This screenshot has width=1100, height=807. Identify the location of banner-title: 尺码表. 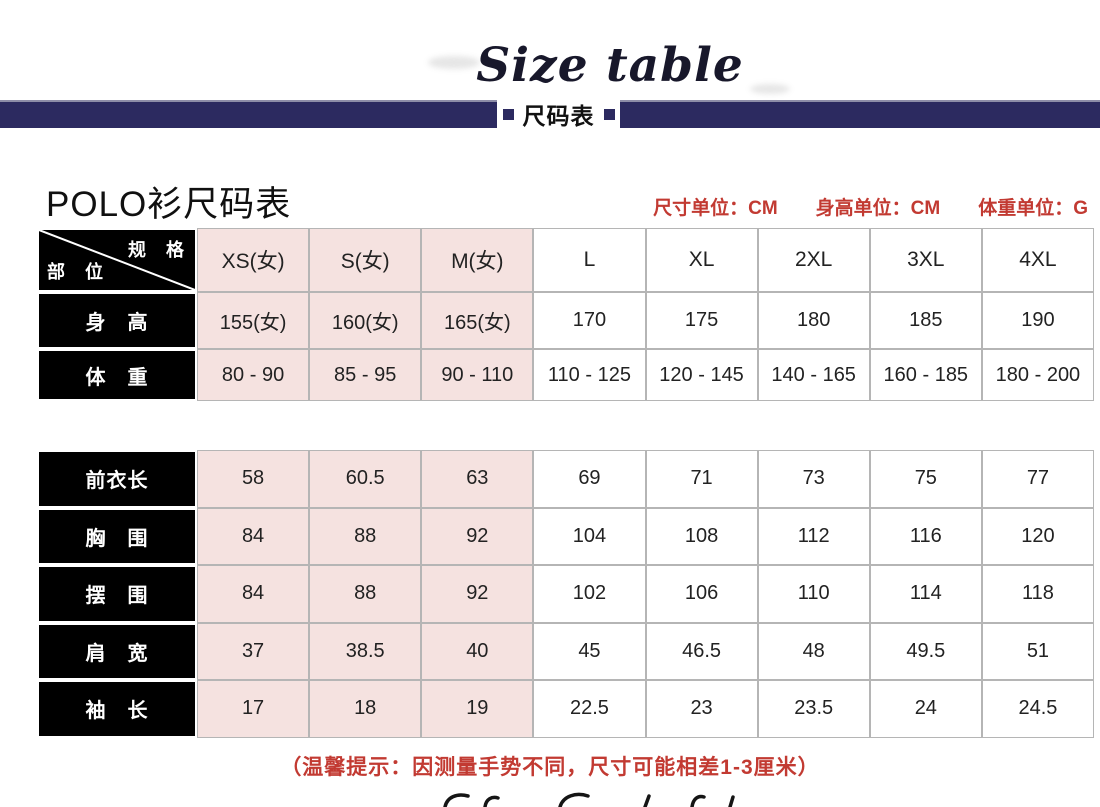
(558, 116).